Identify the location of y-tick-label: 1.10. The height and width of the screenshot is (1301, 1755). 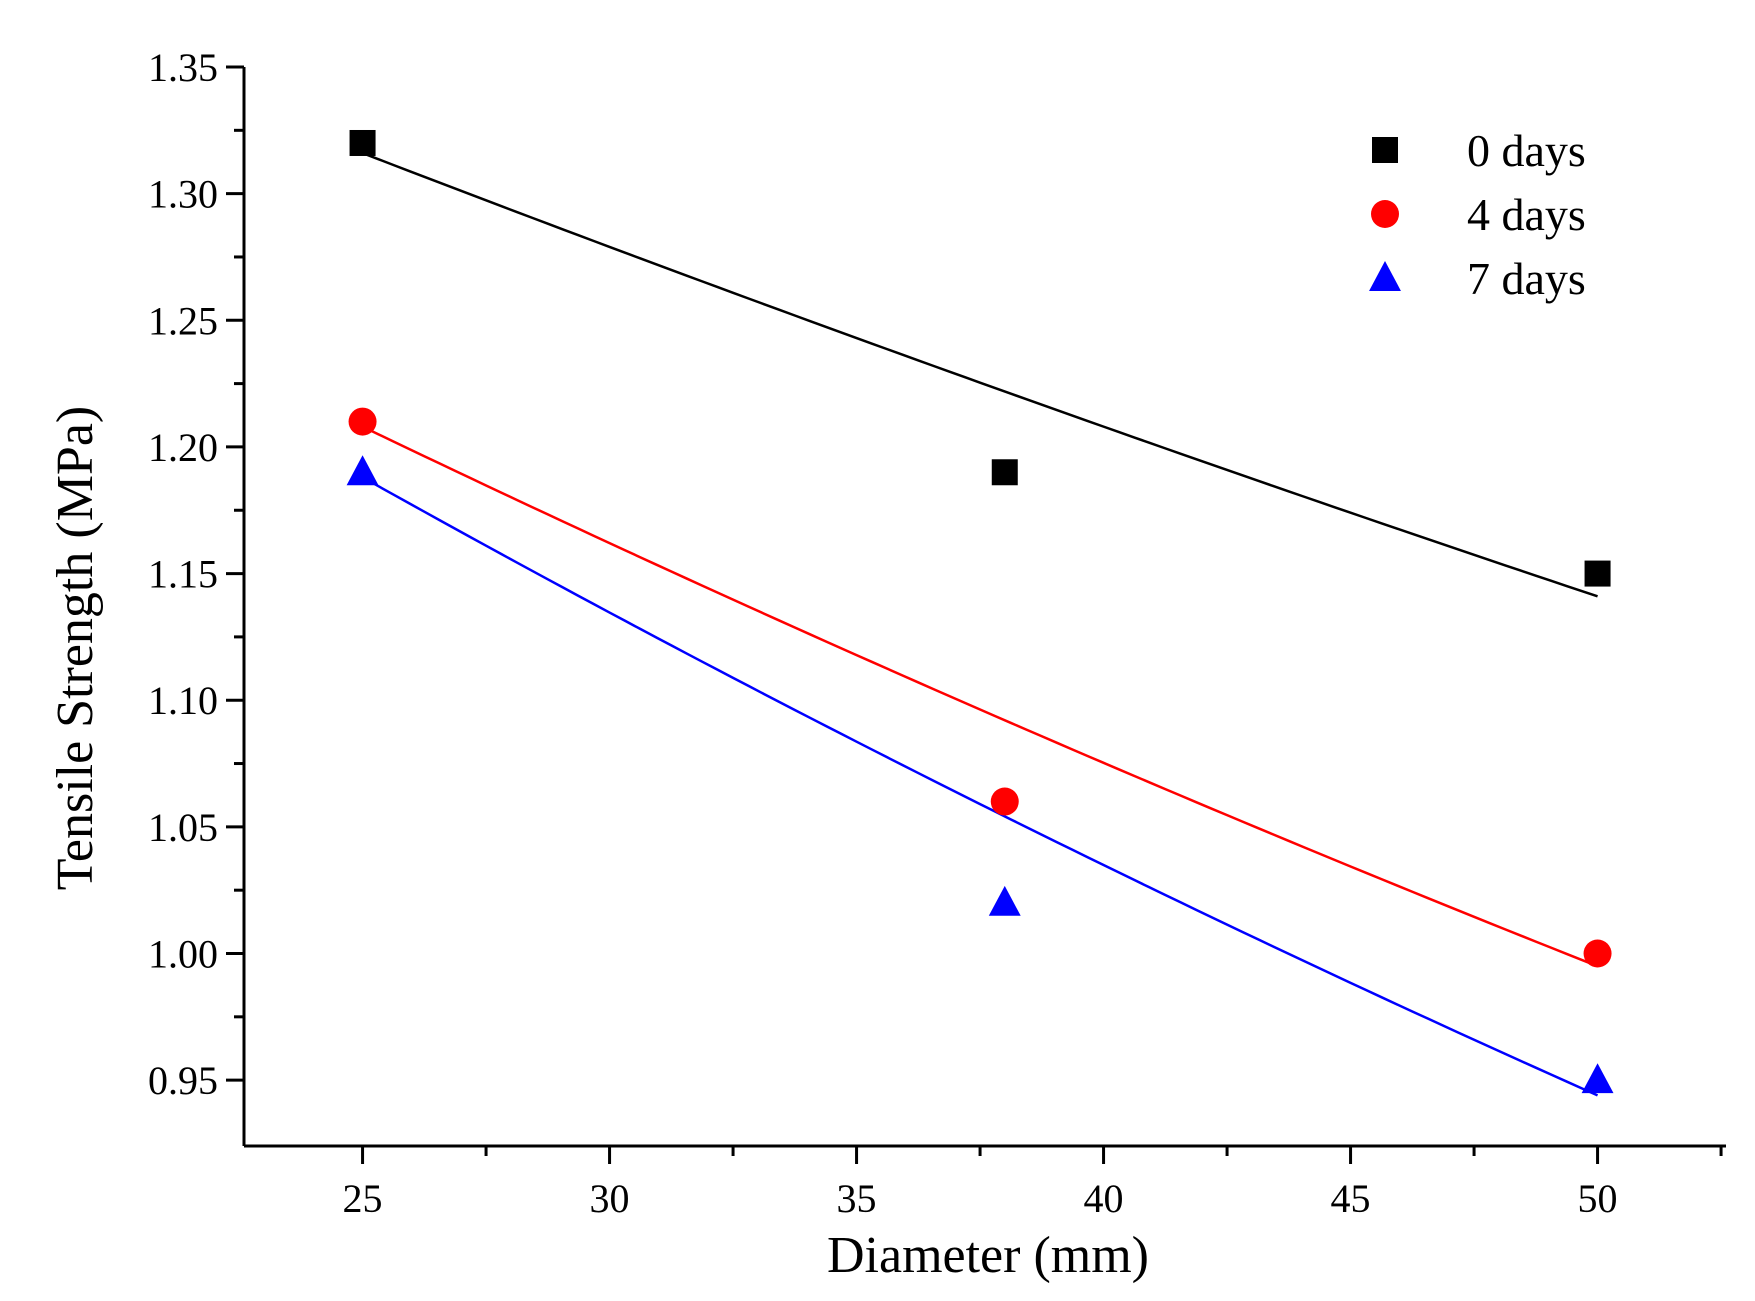
(183, 700).